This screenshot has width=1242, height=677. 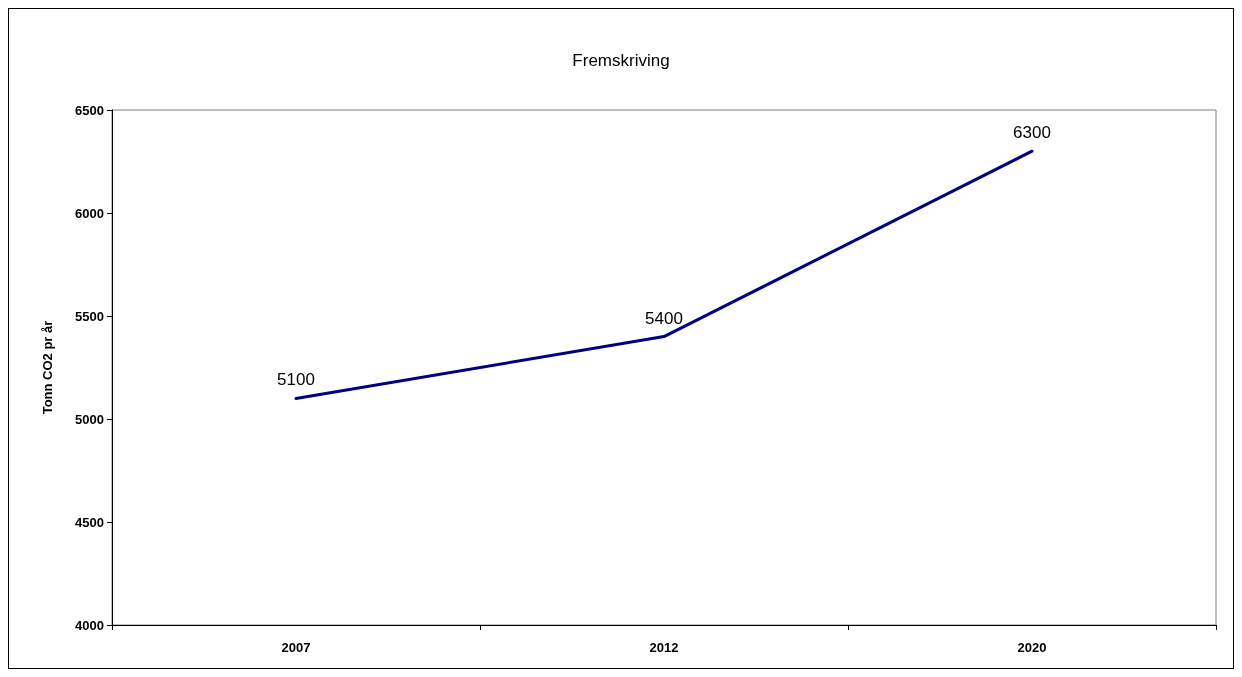 What do you see at coordinates (664, 318) in the screenshot?
I see `data-label: 5400` at bounding box center [664, 318].